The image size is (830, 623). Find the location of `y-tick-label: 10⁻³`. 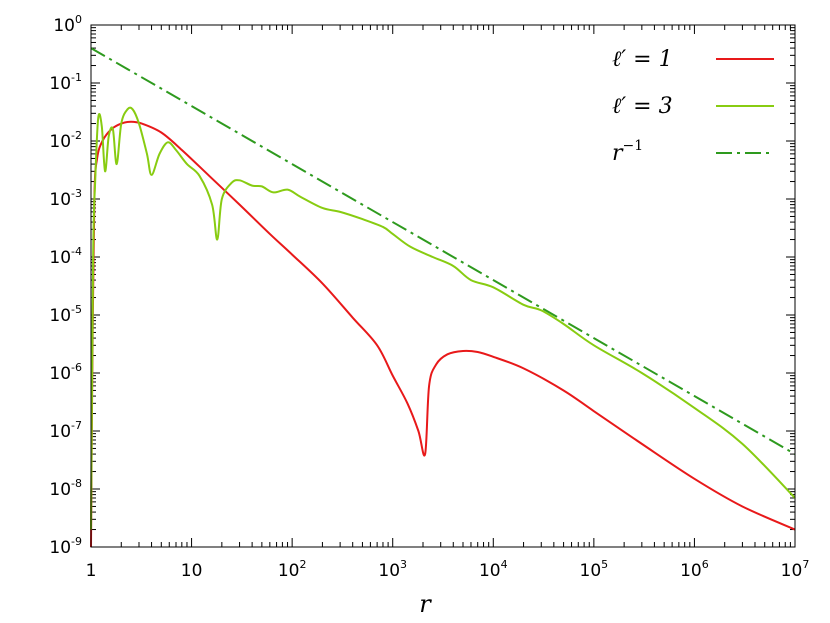

y-tick-label: 10⁻³ is located at coordinates (65, 198).